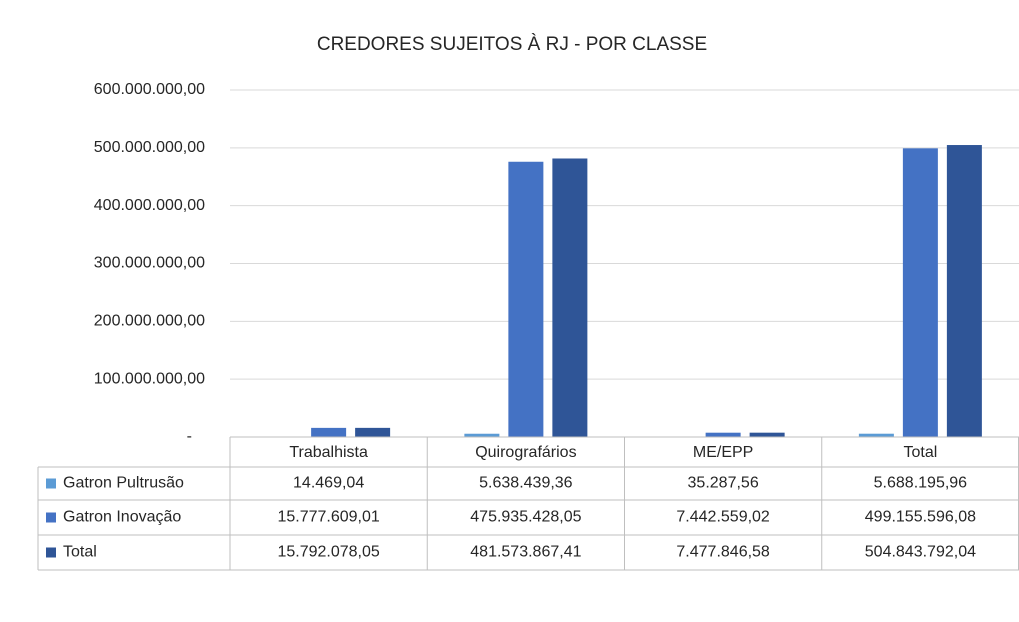  What do you see at coordinates (920, 517) in the screenshot?
I see `data-label: 499.155.596,08` at bounding box center [920, 517].